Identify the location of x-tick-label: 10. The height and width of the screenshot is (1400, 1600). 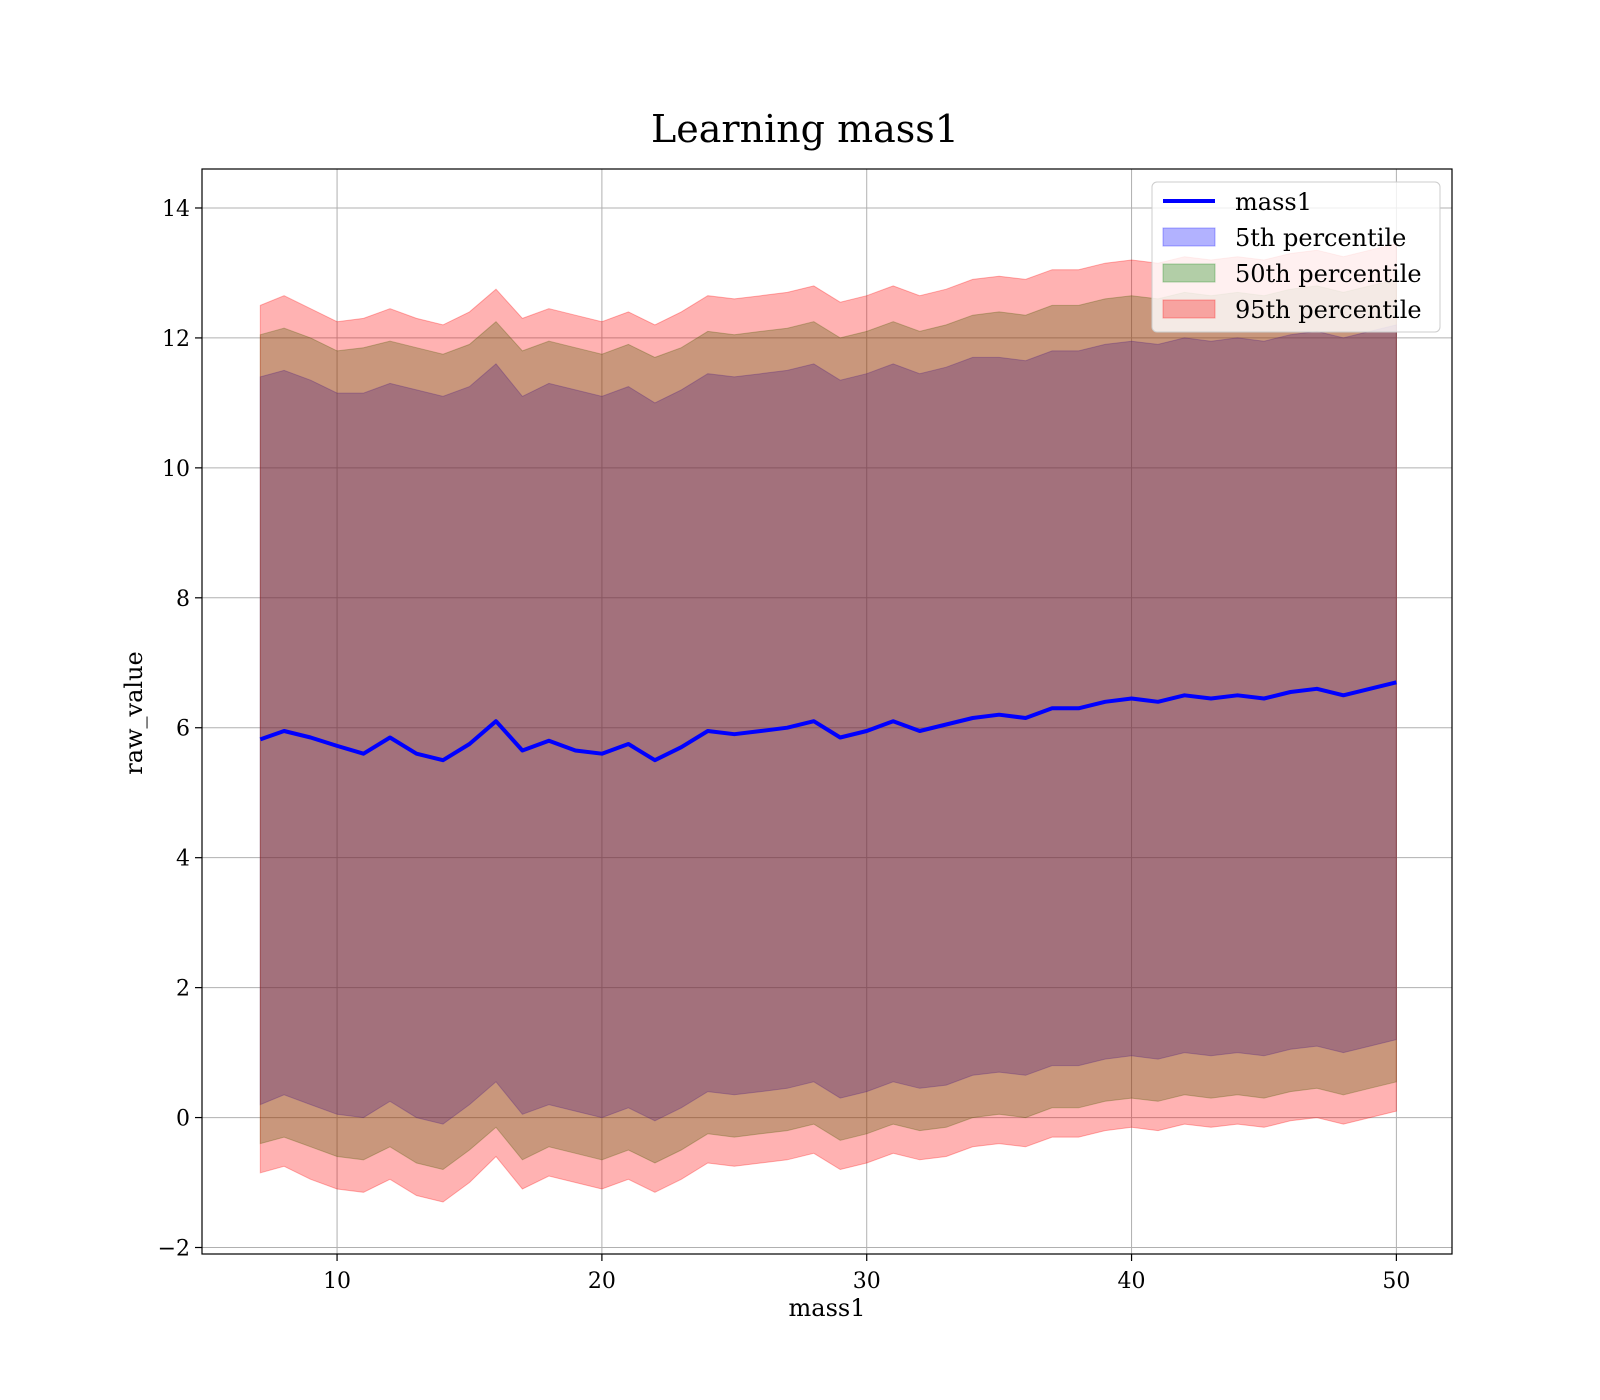
(337, 1281).